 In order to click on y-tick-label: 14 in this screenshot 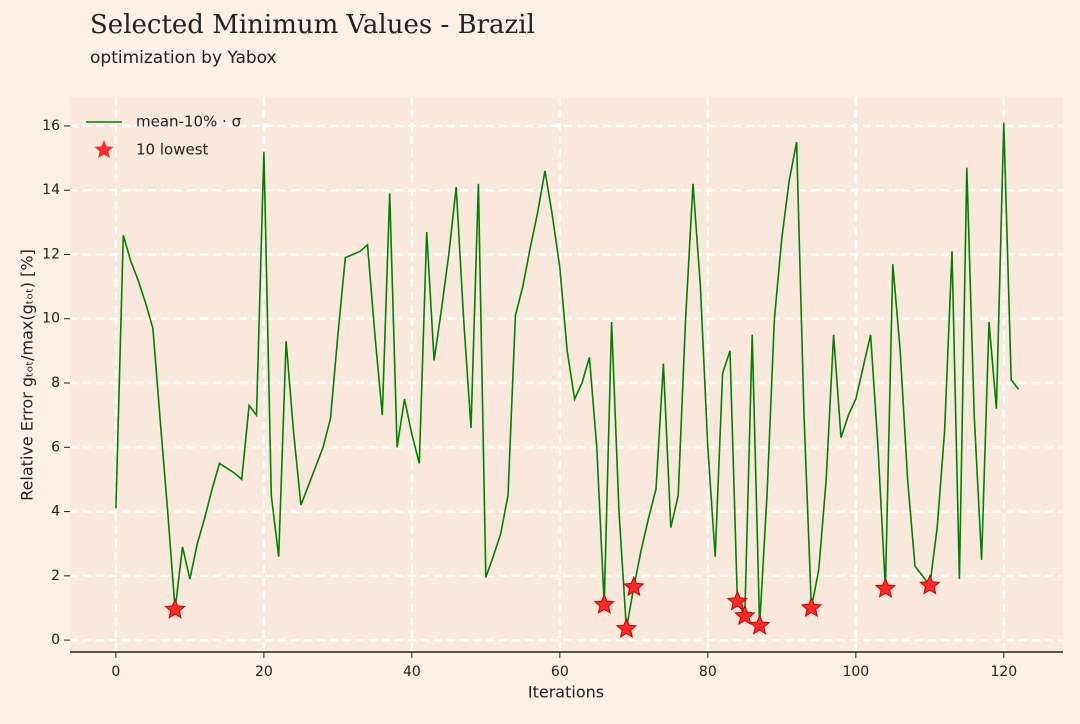, I will do `click(51, 190)`.